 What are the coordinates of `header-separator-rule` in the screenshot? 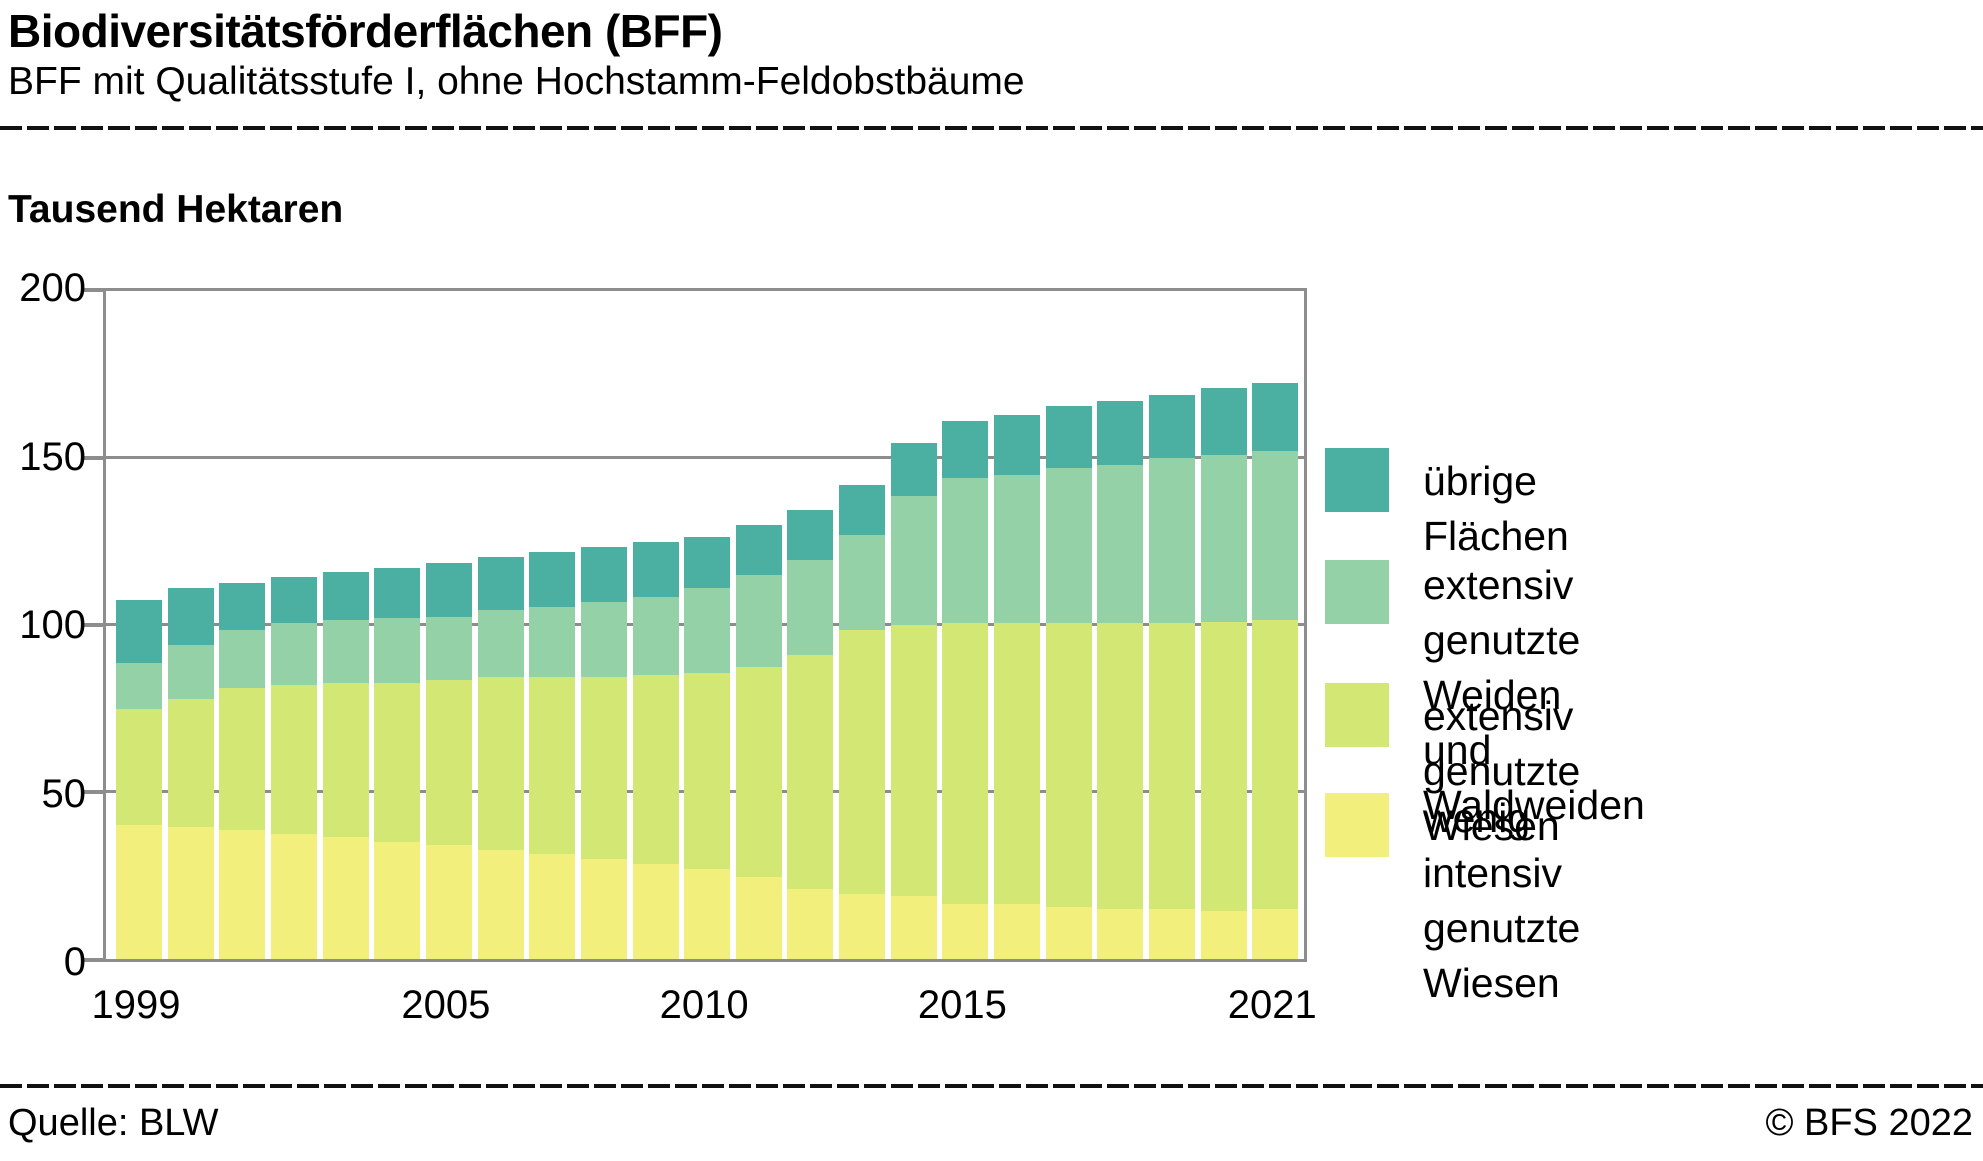 It's located at (991, 128).